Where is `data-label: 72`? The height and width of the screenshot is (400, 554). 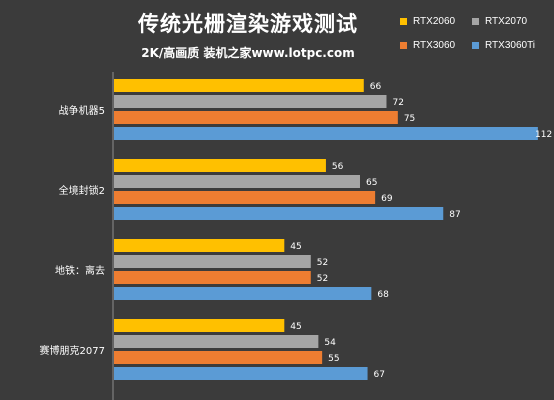
data-label: 72 is located at coordinates (397, 103).